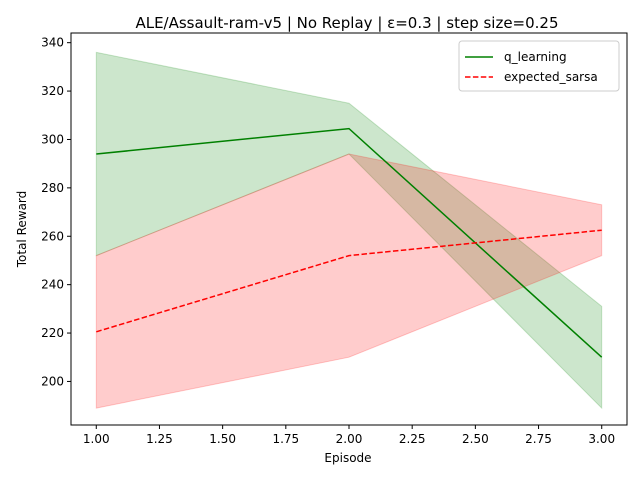 The image size is (640, 480). Describe the element at coordinates (222, 439) in the screenshot. I see `x-tick-label: 1.50` at that location.